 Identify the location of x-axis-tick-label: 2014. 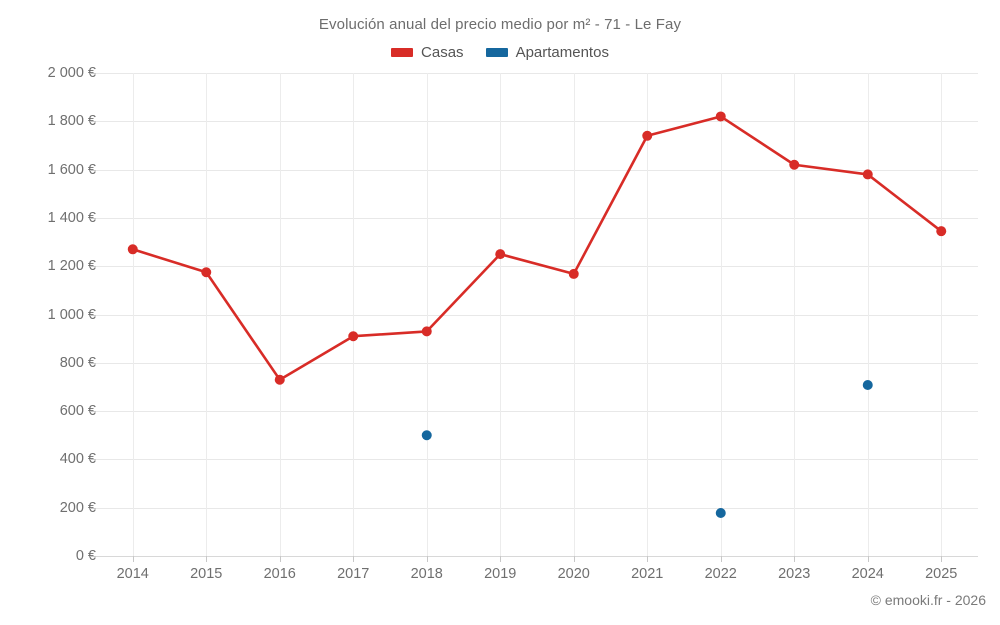
(132, 574).